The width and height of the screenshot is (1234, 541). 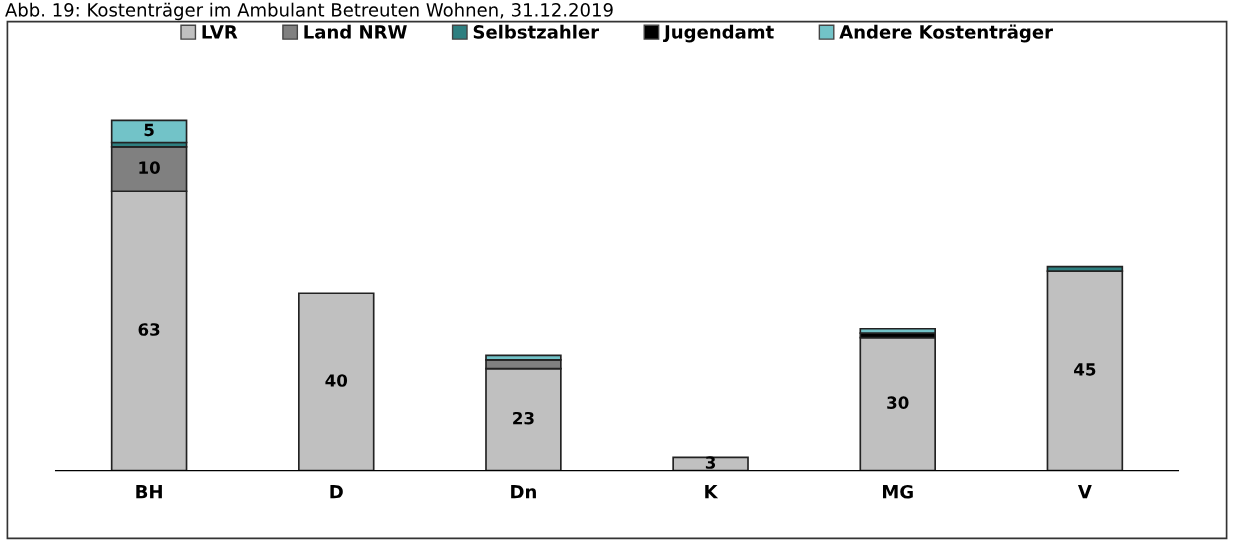 What do you see at coordinates (336, 492) in the screenshot?
I see `x-tick-label: D` at bounding box center [336, 492].